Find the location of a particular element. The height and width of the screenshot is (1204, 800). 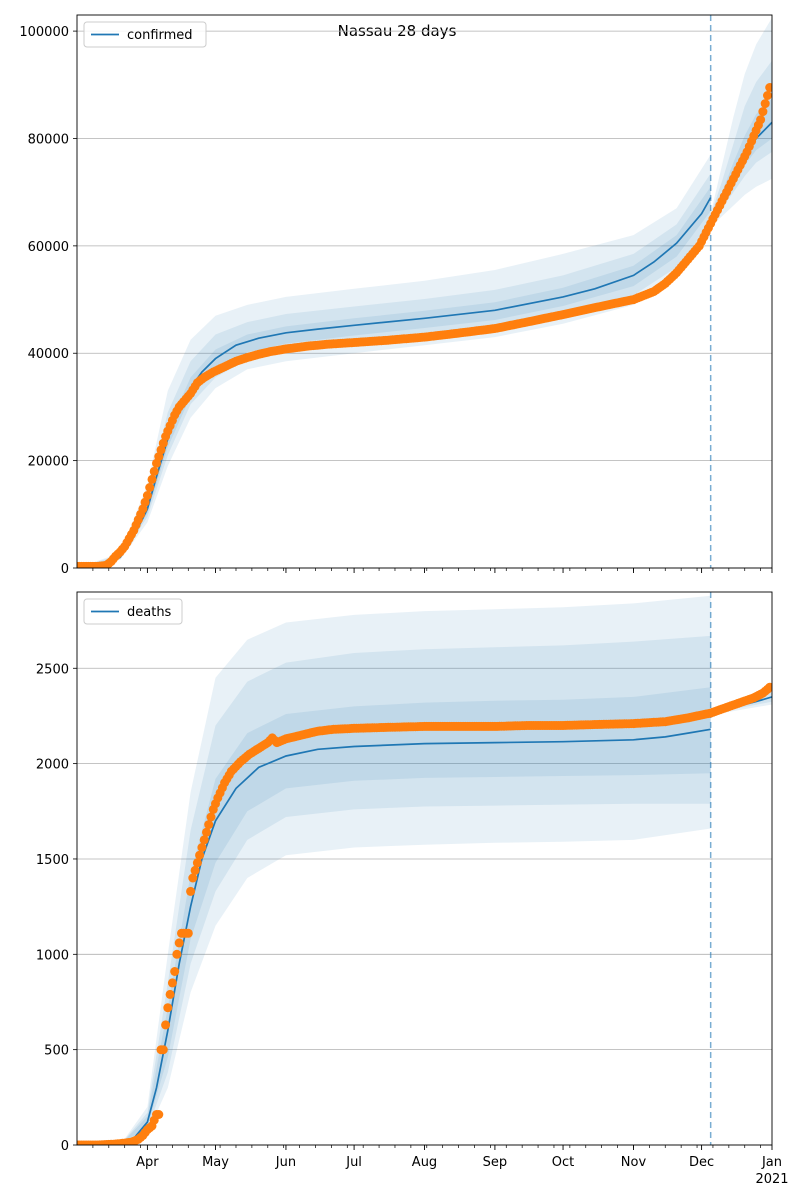

x-tick-label: Nov is located at coordinates (634, 1162).